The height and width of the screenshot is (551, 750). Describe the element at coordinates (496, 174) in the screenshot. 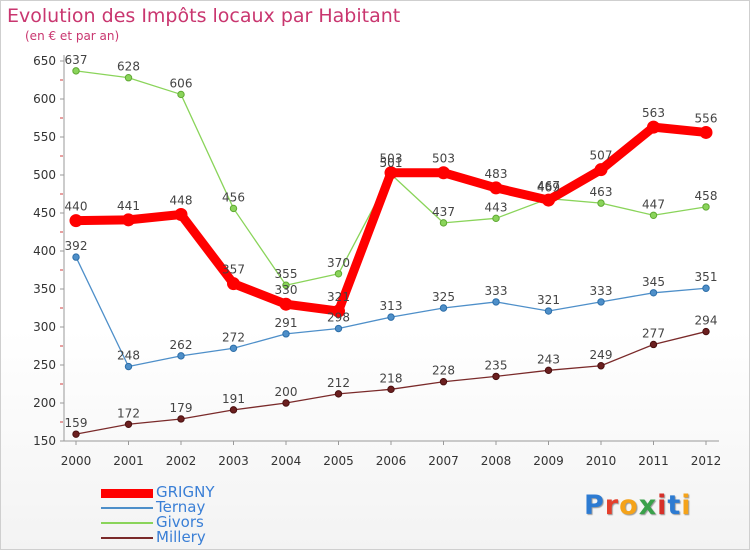

I see `data-label-grigny: 483` at that location.